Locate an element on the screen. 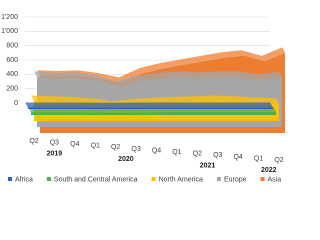 The width and height of the screenshot is (320, 240). y-tick-label: 0 is located at coordinates (16, 103).